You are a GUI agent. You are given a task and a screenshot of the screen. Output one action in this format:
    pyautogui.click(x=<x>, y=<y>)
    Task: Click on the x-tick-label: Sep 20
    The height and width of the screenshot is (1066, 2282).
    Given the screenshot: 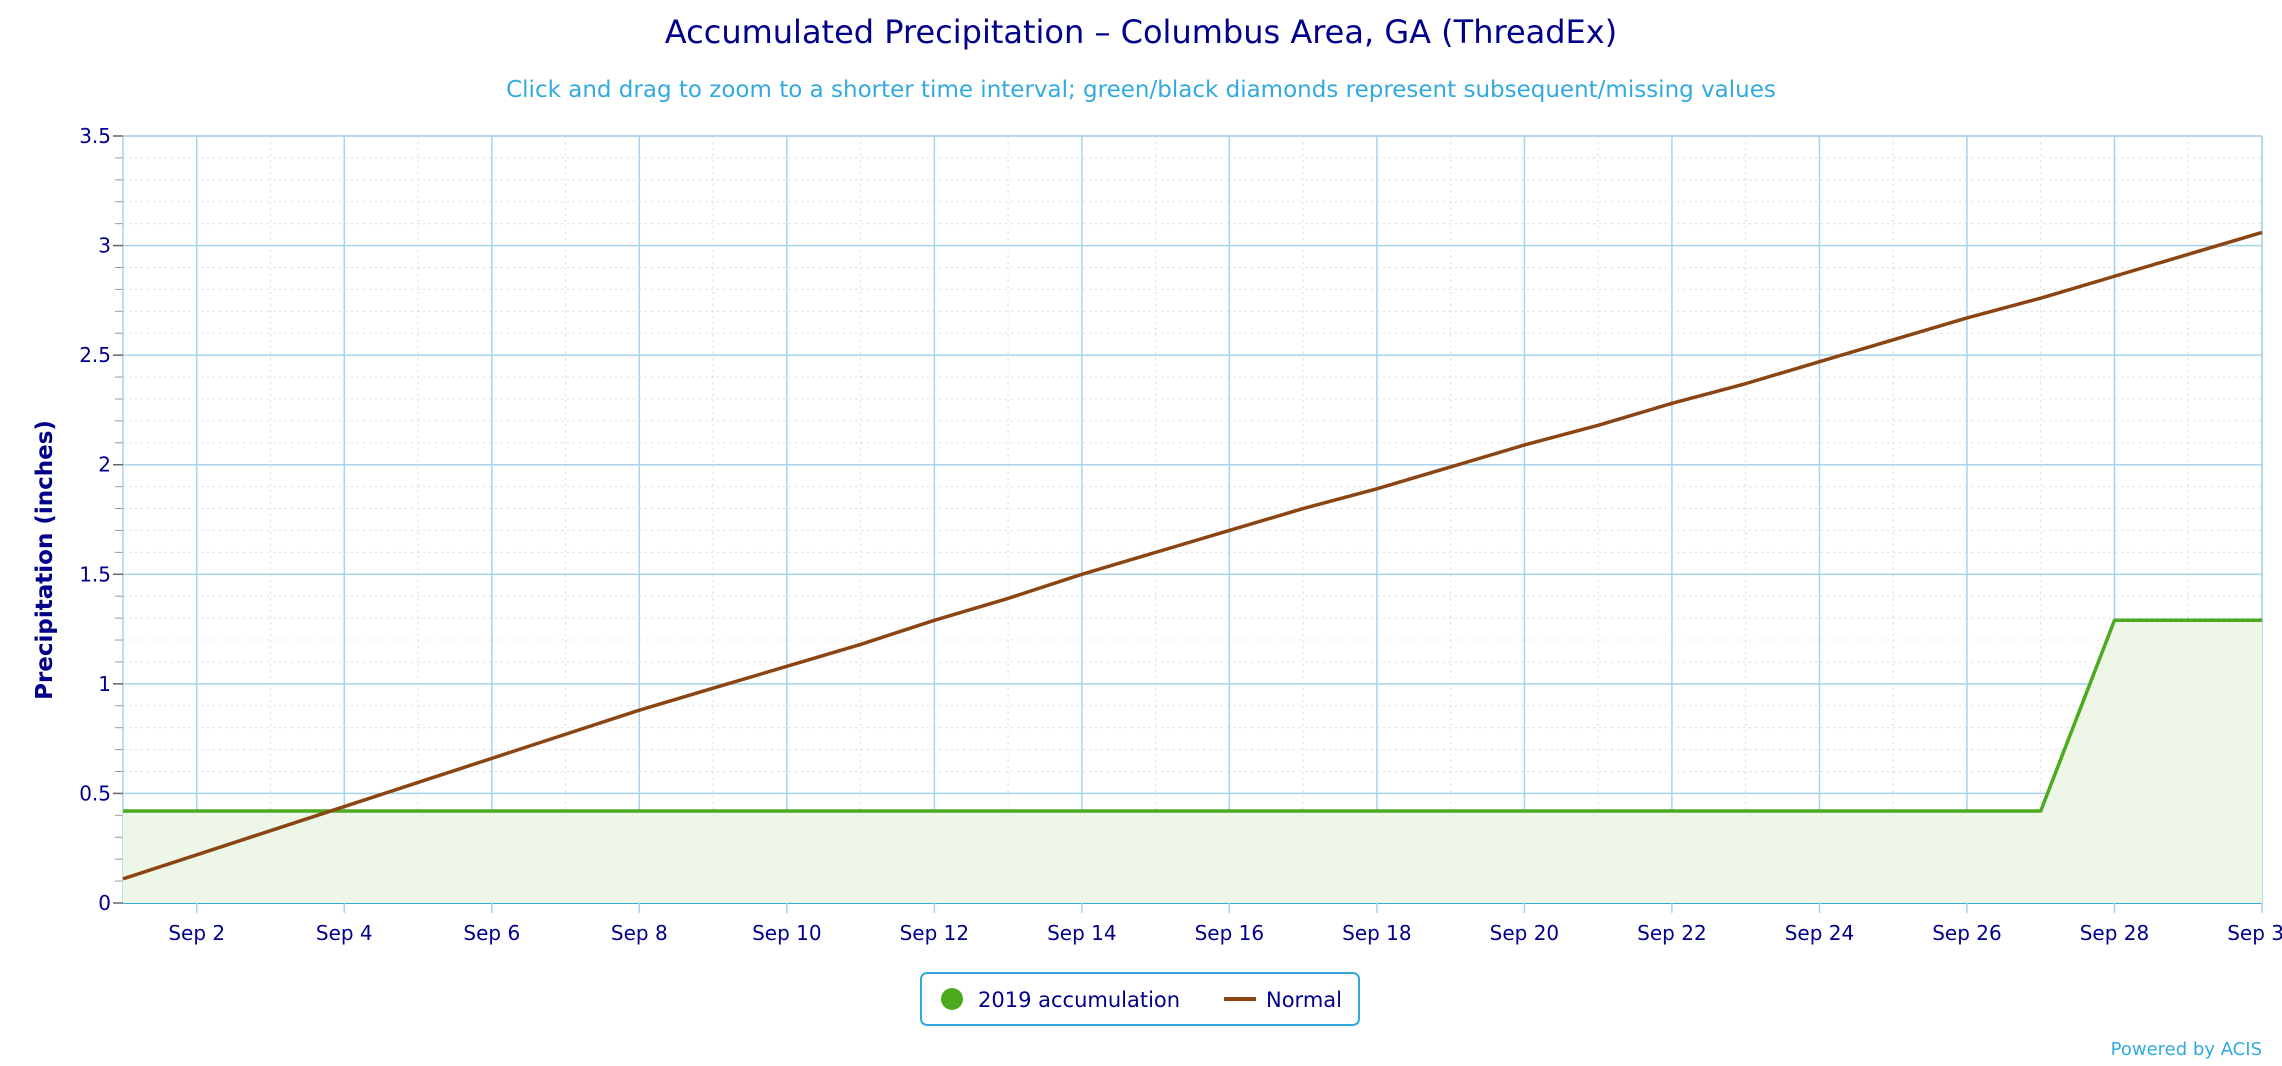 What is the action you would take?
    pyautogui.click(x=1525, y=933)
    